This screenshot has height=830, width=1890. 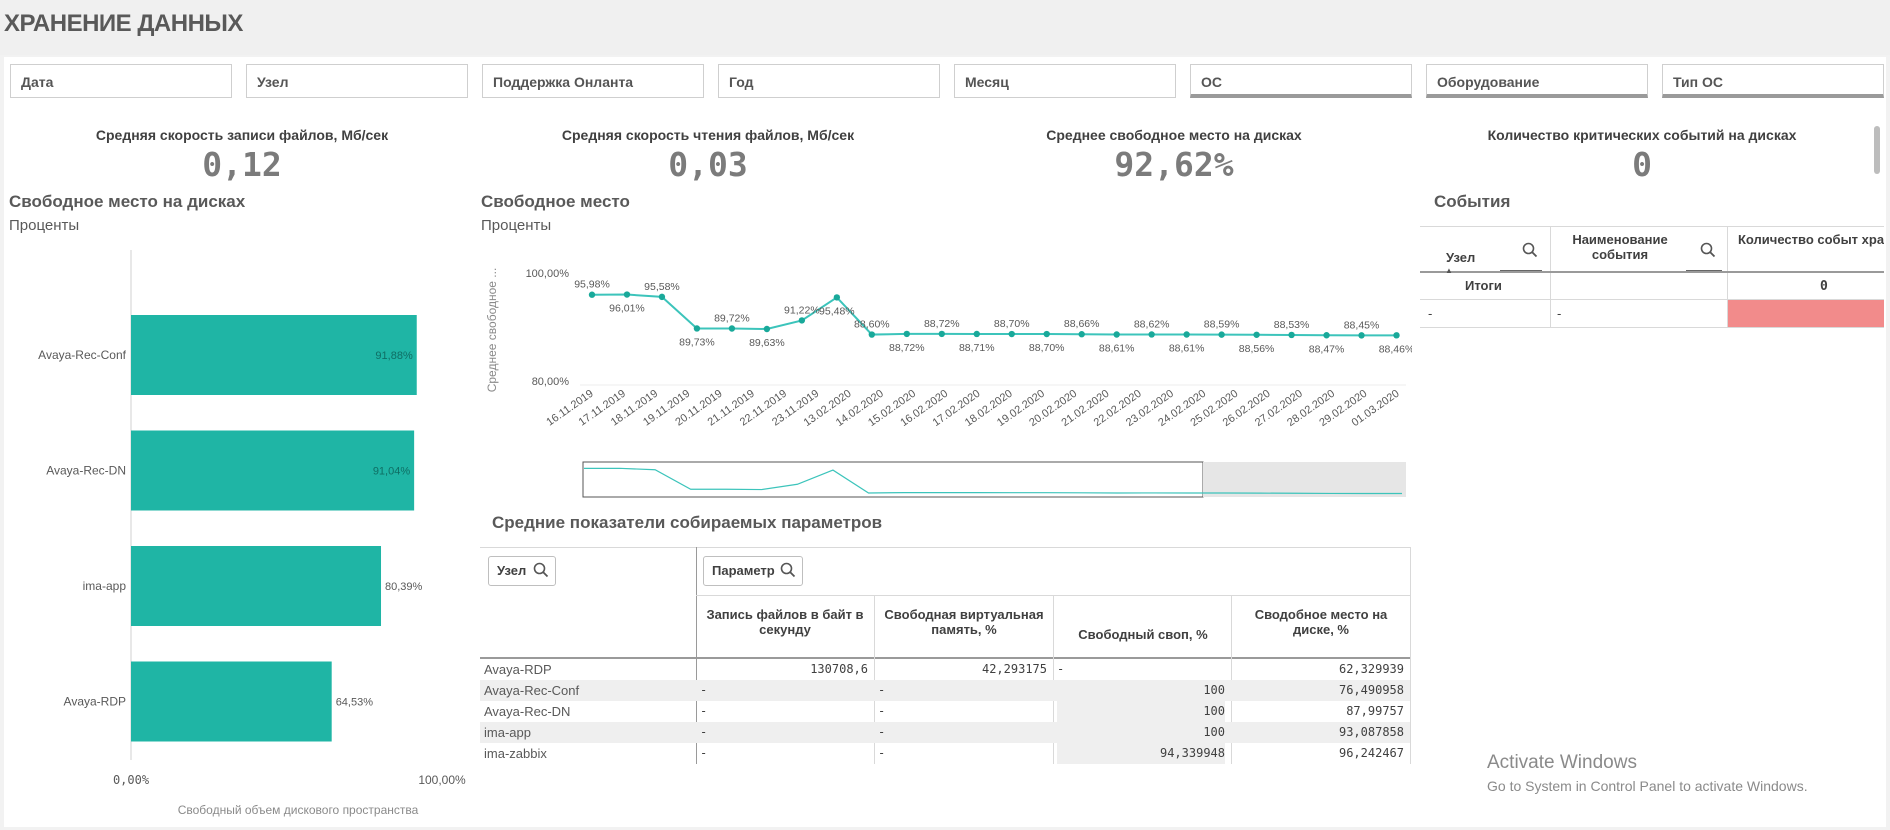 What do you see at coordinates (555, 201) in the screenshot?
I see `free-chart-title: Свободное место` at bounding box center [555, 201].